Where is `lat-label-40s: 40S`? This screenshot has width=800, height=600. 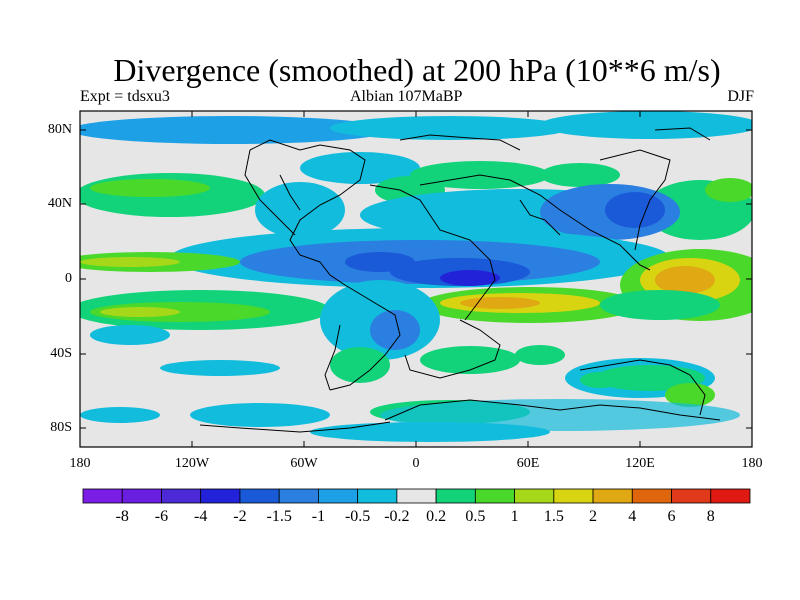 lat-label-40s: 40S is located at coordinates (61, 353).